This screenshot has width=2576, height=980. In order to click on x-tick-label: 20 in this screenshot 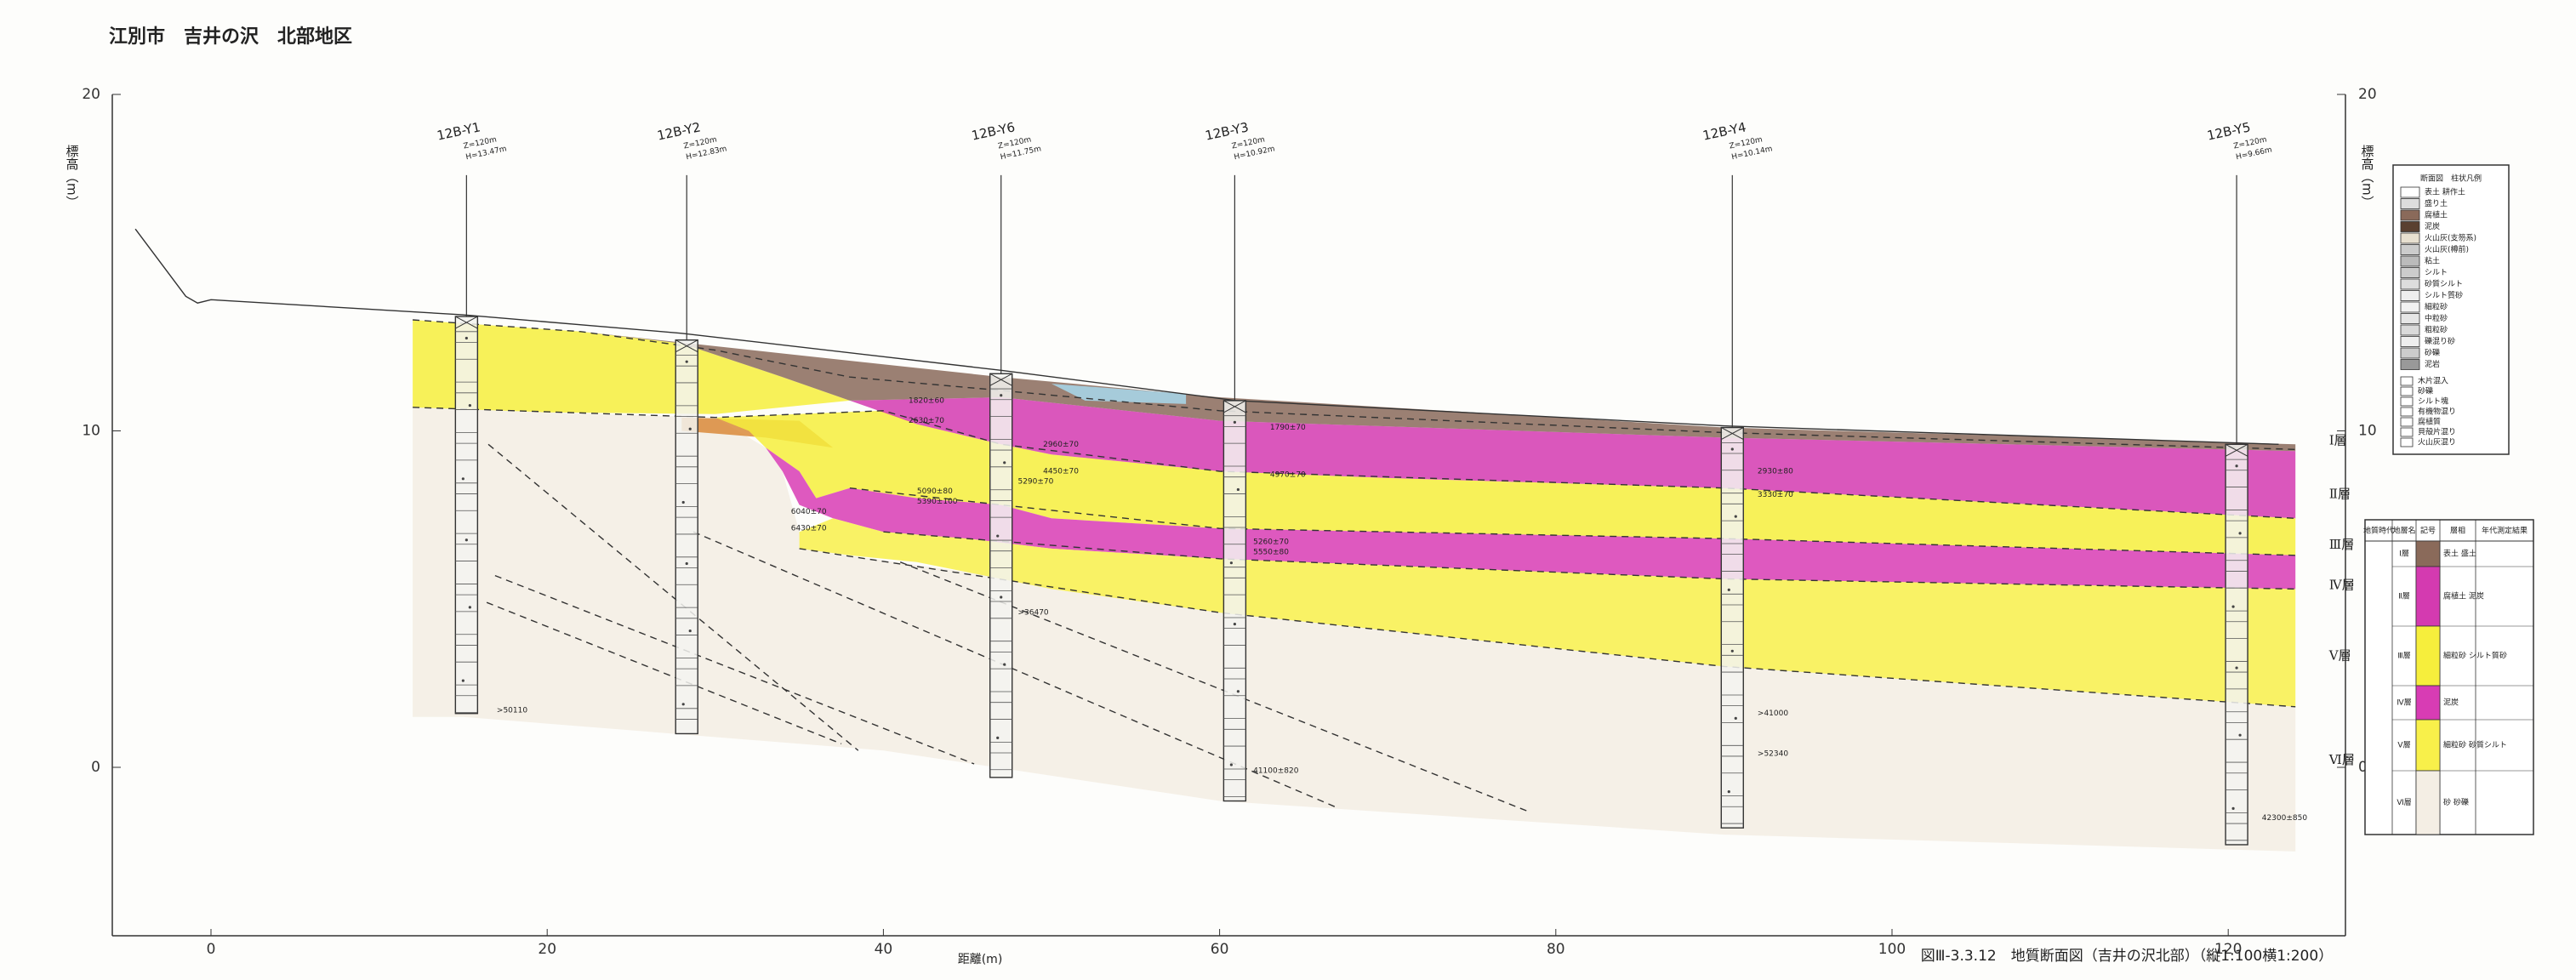, I will do `click(547, 950)`.